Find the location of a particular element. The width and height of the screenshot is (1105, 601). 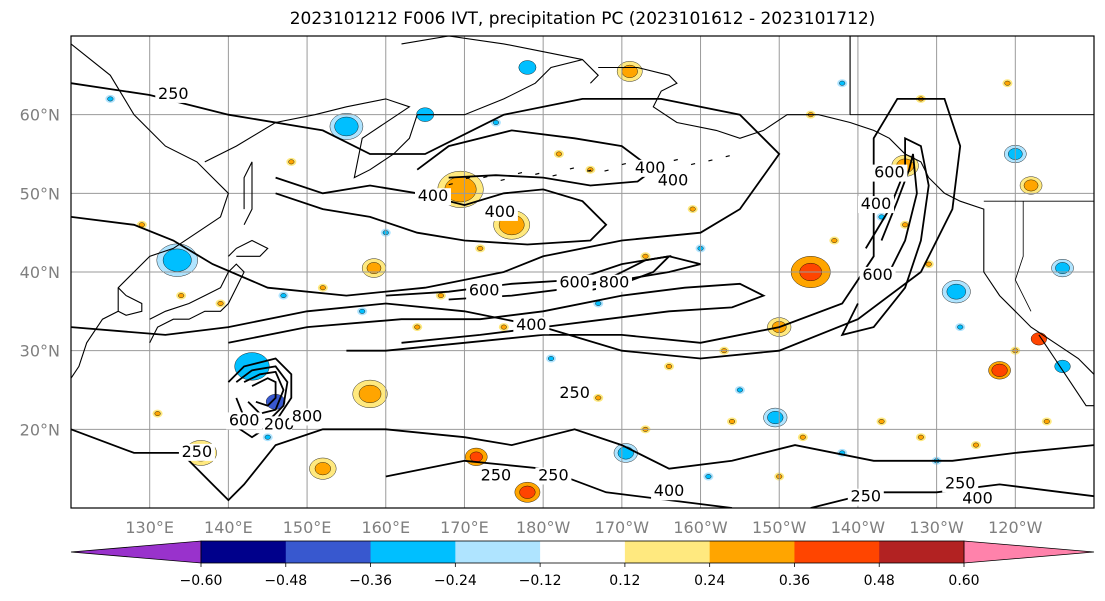

colorbar-tick-label: −0.12 is located at coordinates (540, 581).